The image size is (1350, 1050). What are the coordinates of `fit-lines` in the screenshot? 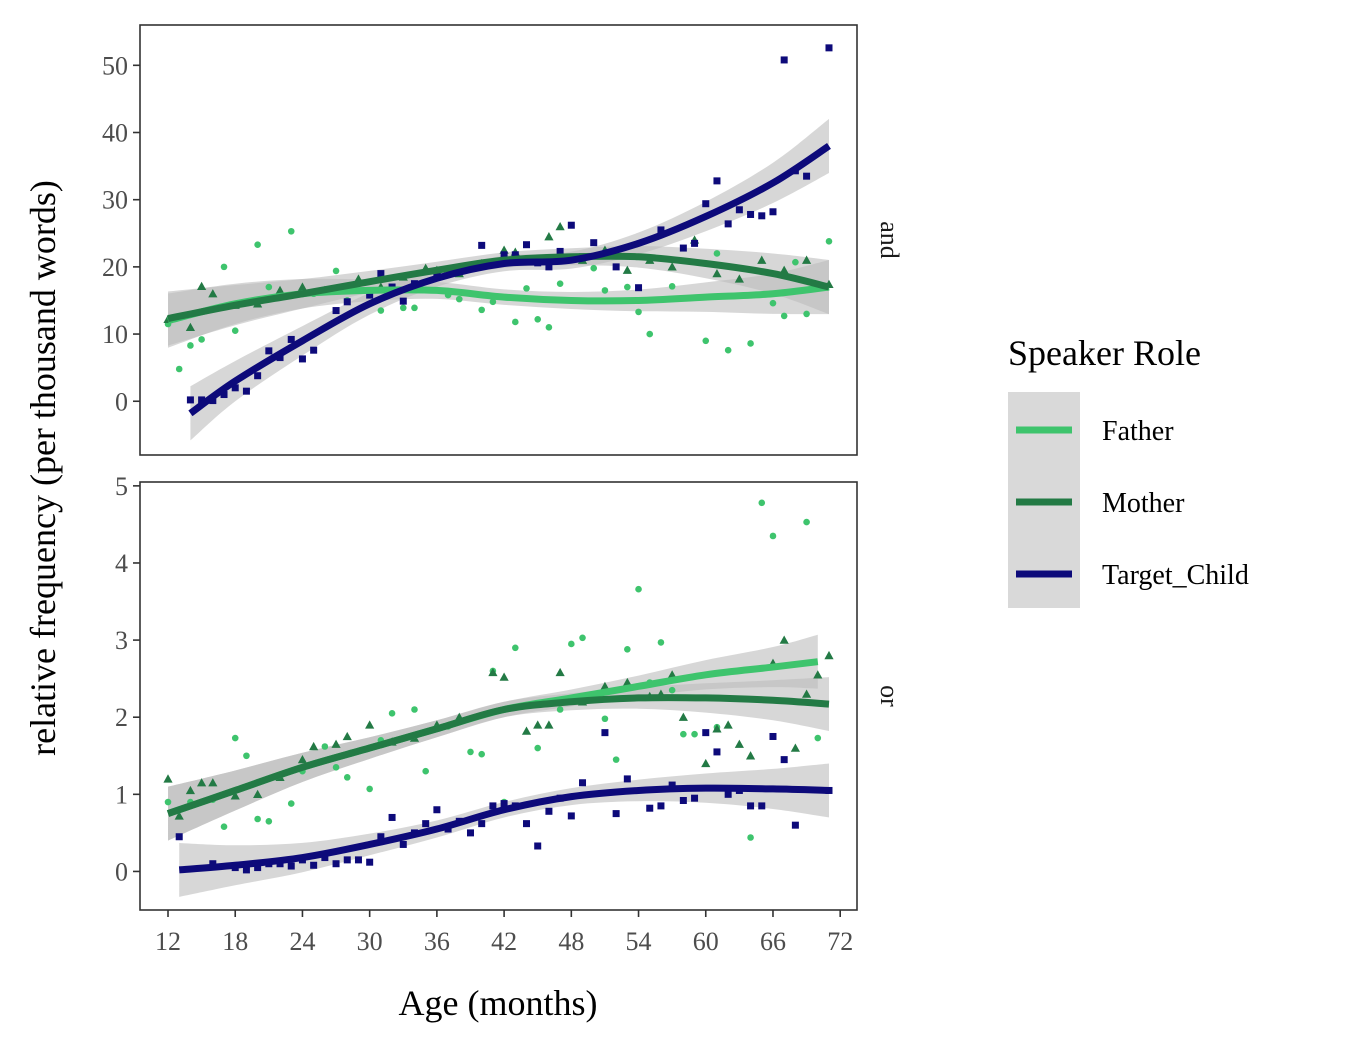 It's located at (498, 766).